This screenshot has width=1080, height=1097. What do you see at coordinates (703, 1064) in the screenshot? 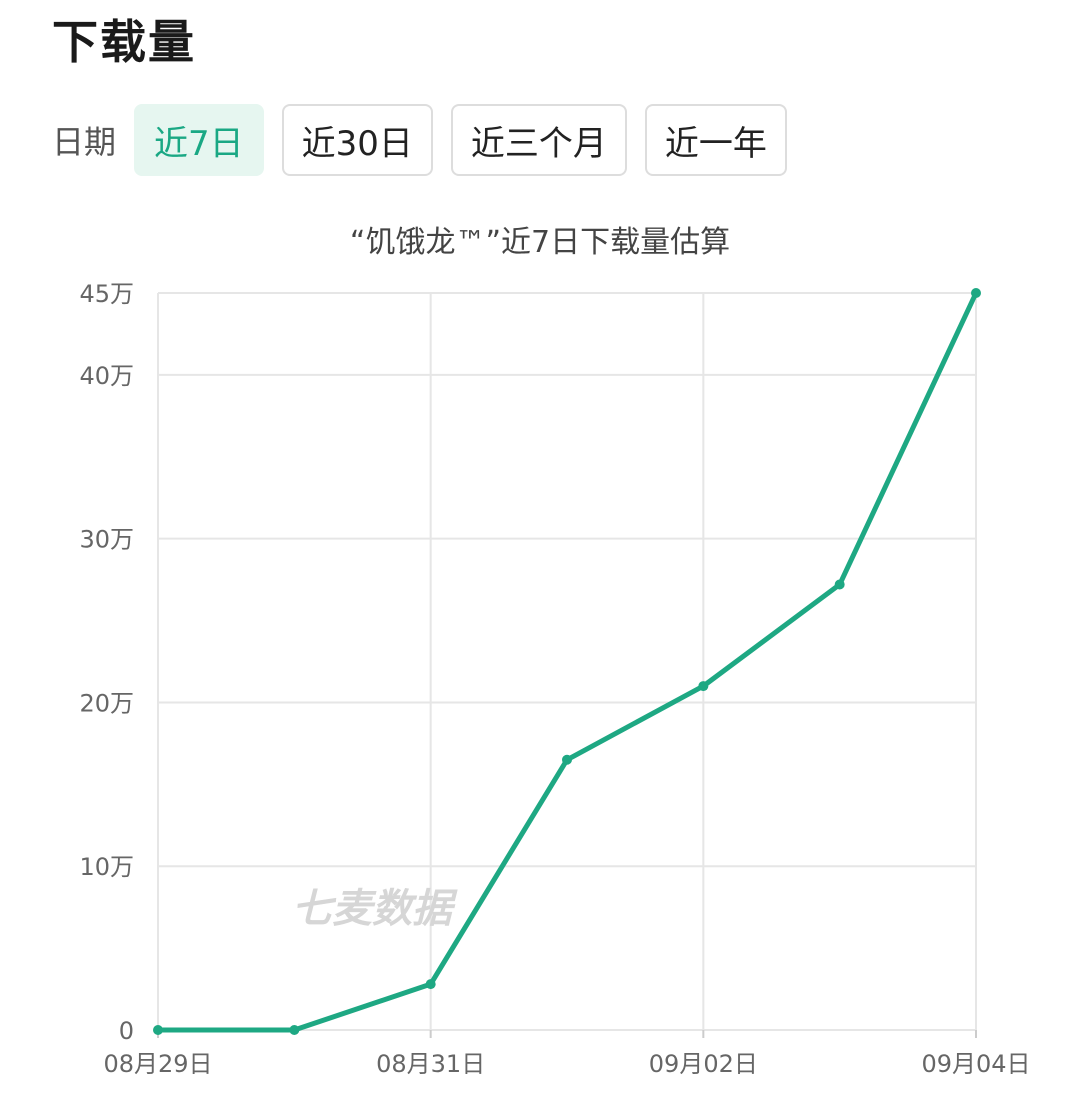
I see `x-tick-label: 09月02日` at bounding box center [703, 1064].